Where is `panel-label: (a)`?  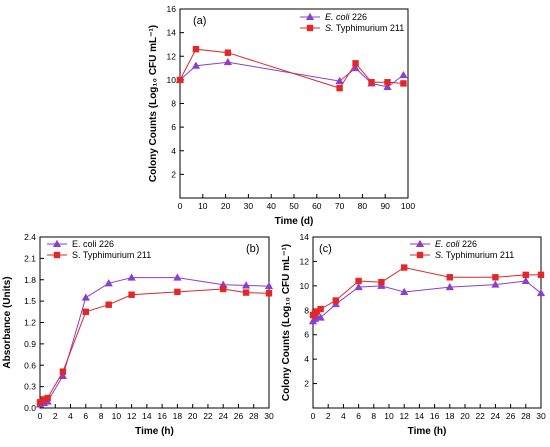 panel-label: (a) is located at coordinates (199, 21).